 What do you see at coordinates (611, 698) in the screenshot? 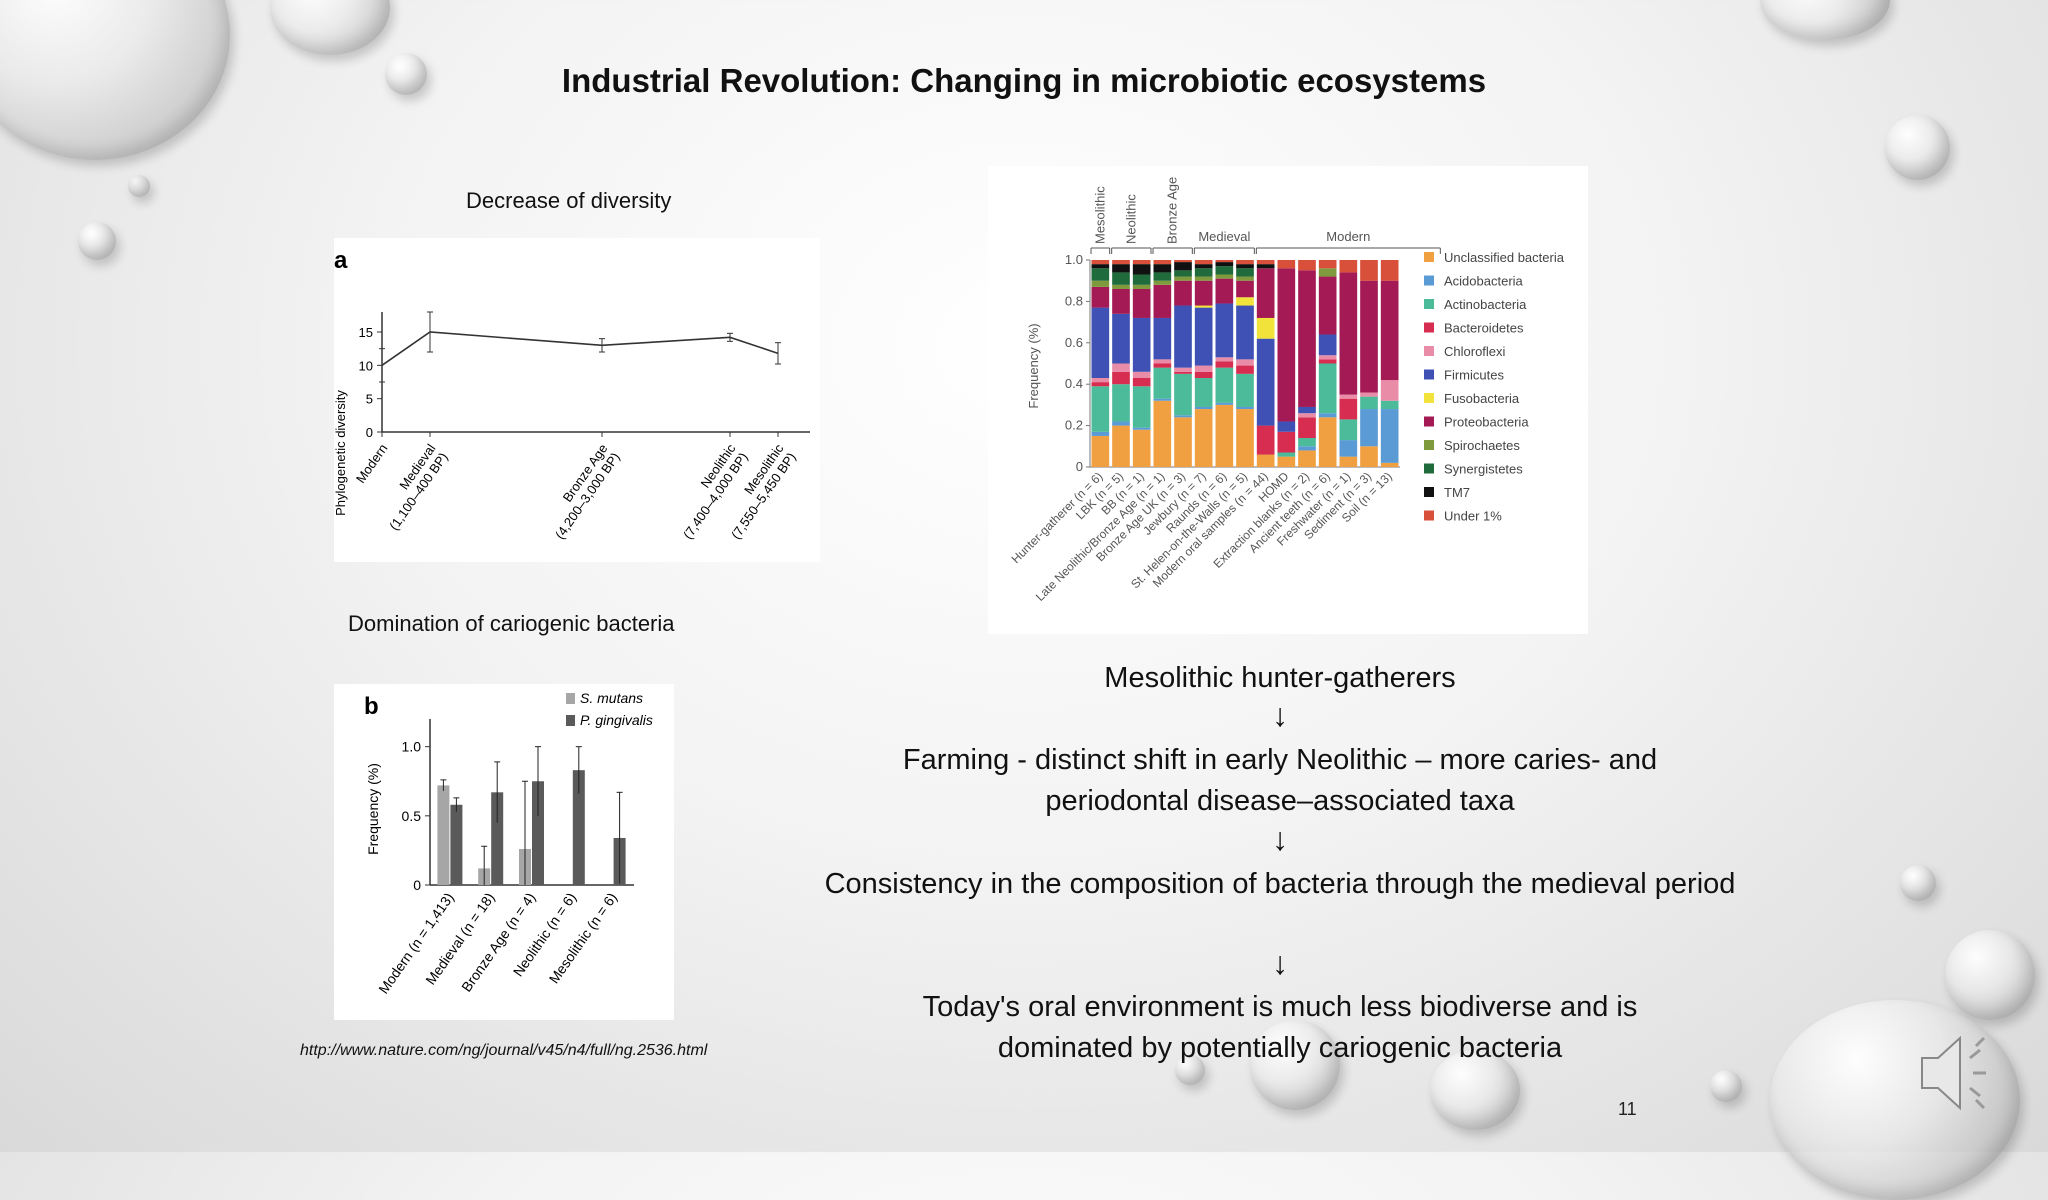
I see `legend-label: S. mutans` at bounding box center [611, 698].